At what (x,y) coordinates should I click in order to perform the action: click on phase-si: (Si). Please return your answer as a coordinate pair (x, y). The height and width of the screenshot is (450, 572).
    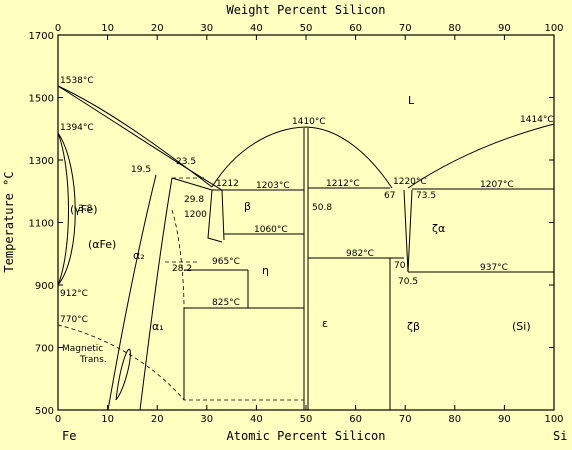
    Looking at the image, I should click on (521, 326).